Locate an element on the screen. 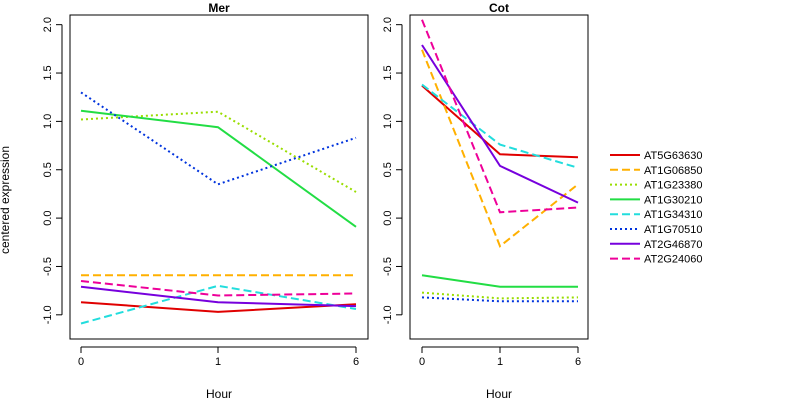 The width and height of the screenshot is (800, 400). x-axis-cot: 0 1 6 is located at coordinates (500, 357).